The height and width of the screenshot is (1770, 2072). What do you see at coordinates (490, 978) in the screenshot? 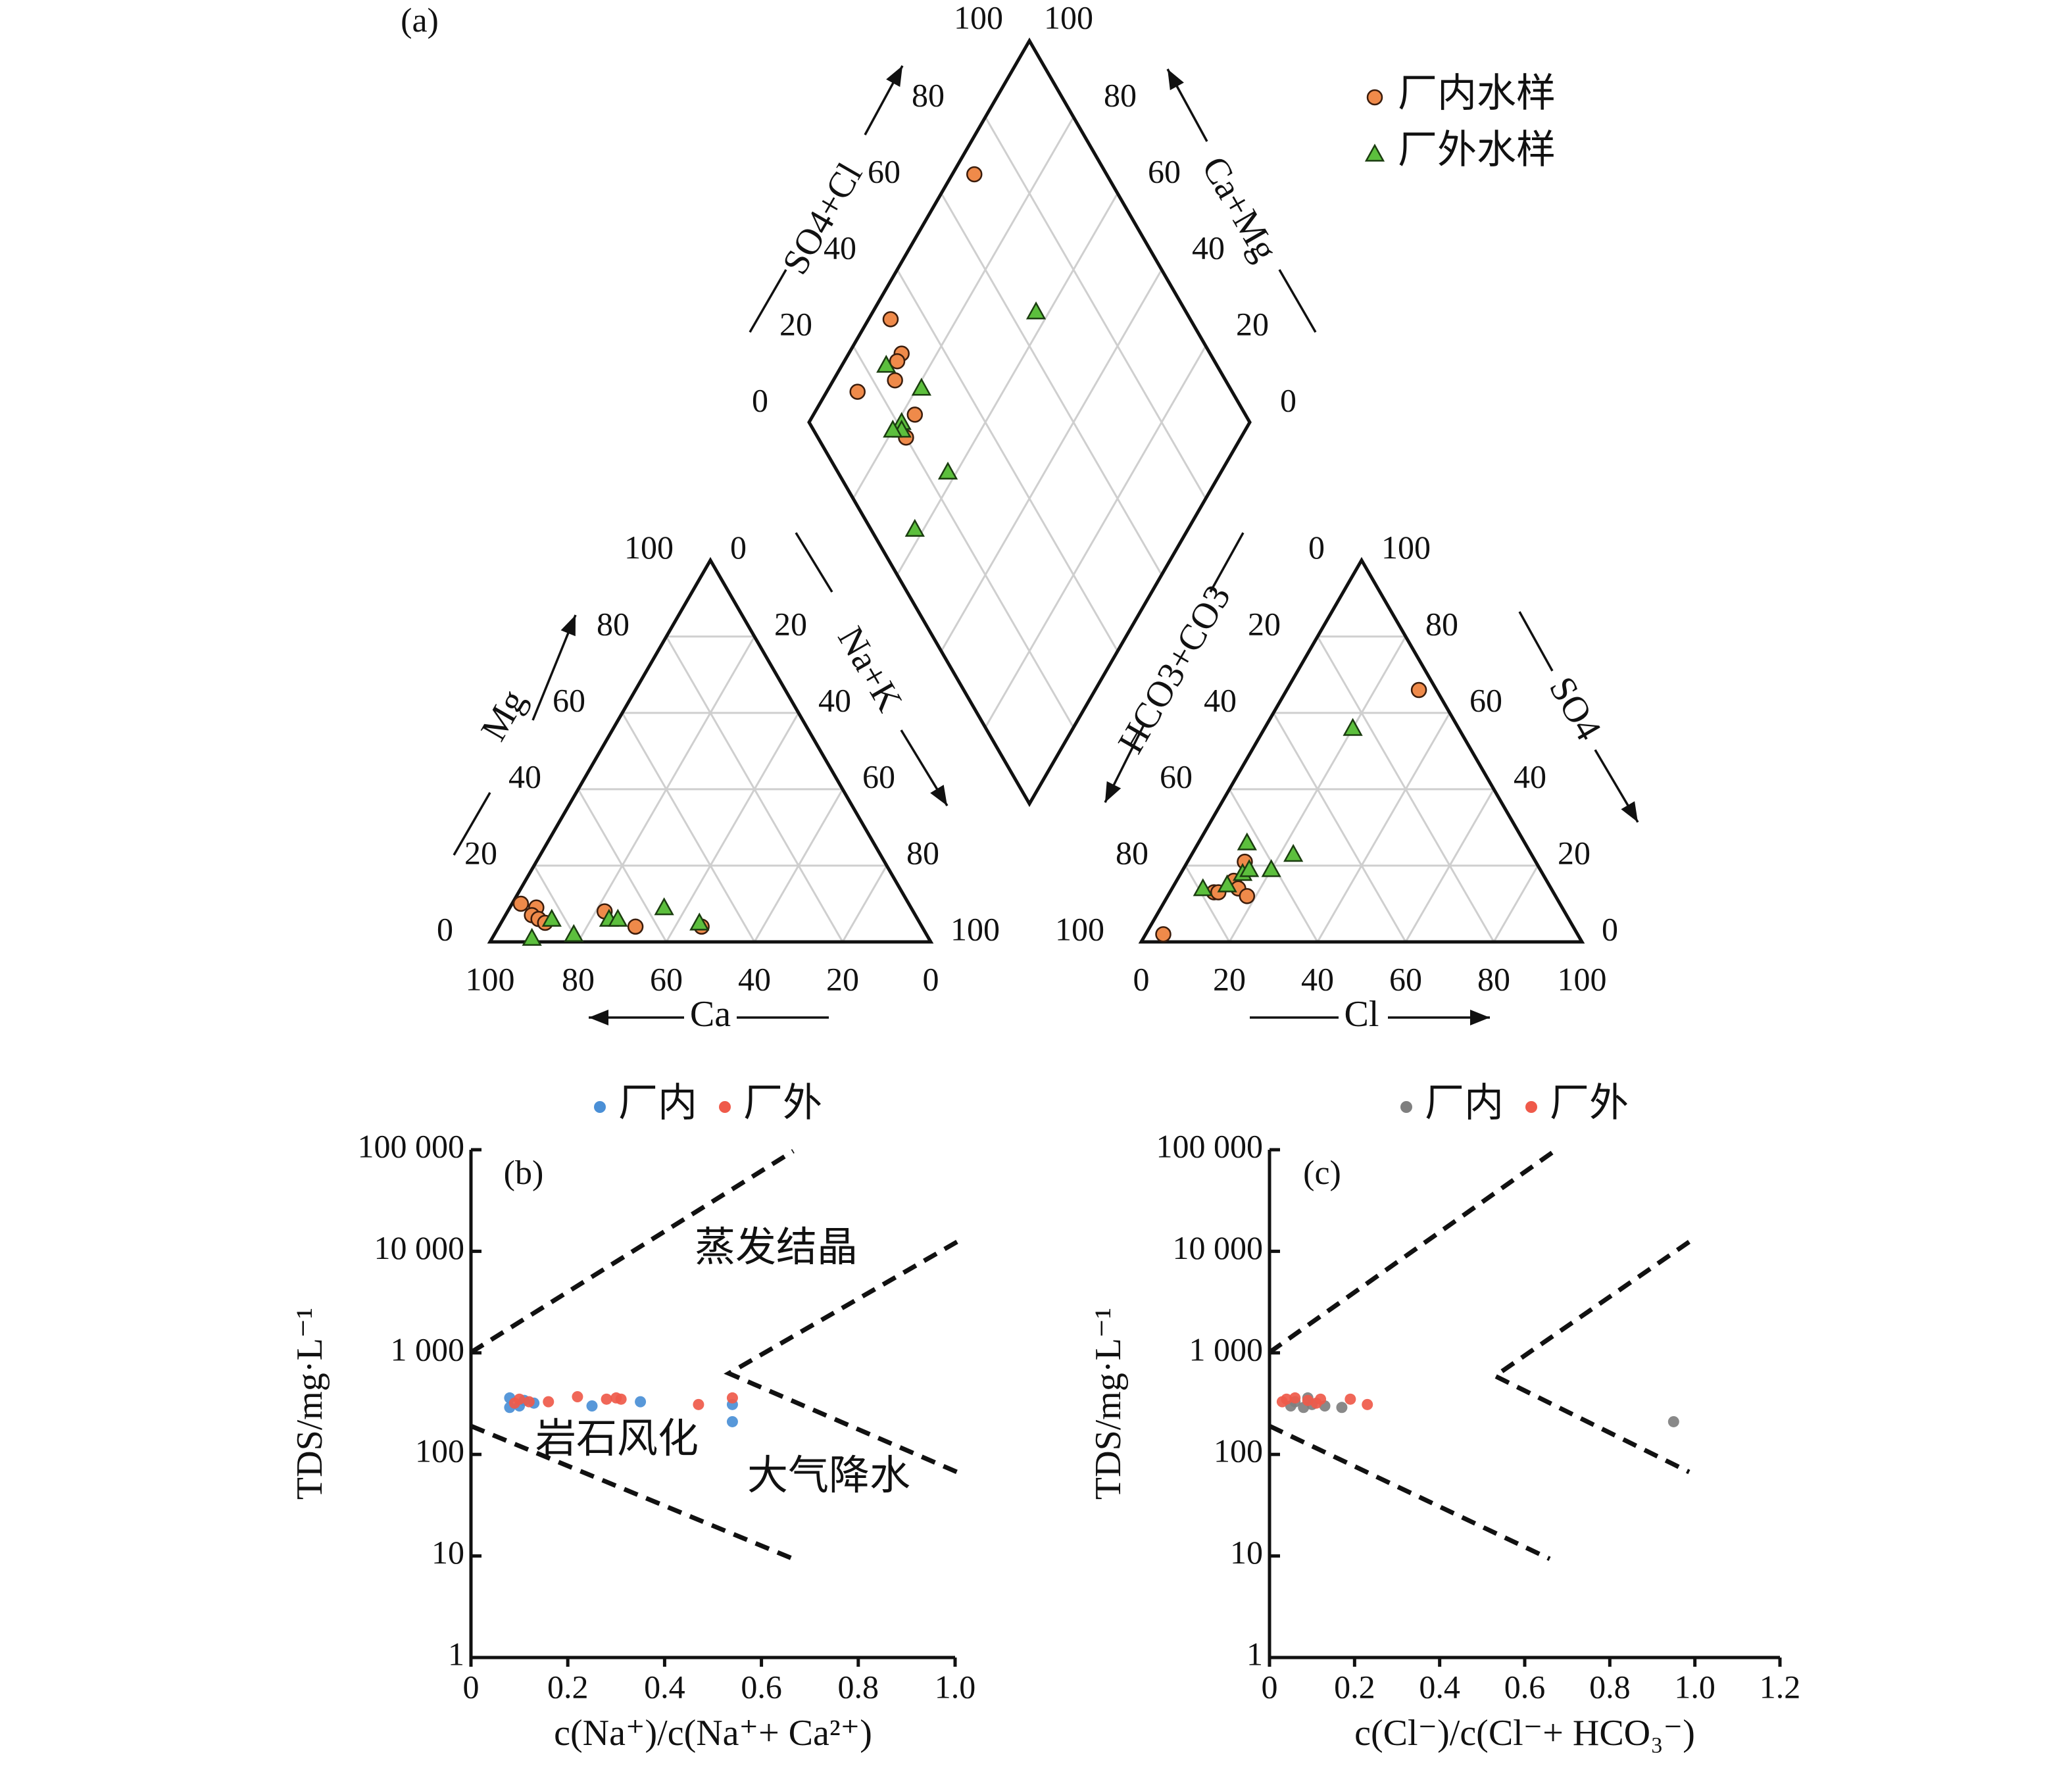
I see `bottom-tick-label: 100` at bounding box center [490, 978].